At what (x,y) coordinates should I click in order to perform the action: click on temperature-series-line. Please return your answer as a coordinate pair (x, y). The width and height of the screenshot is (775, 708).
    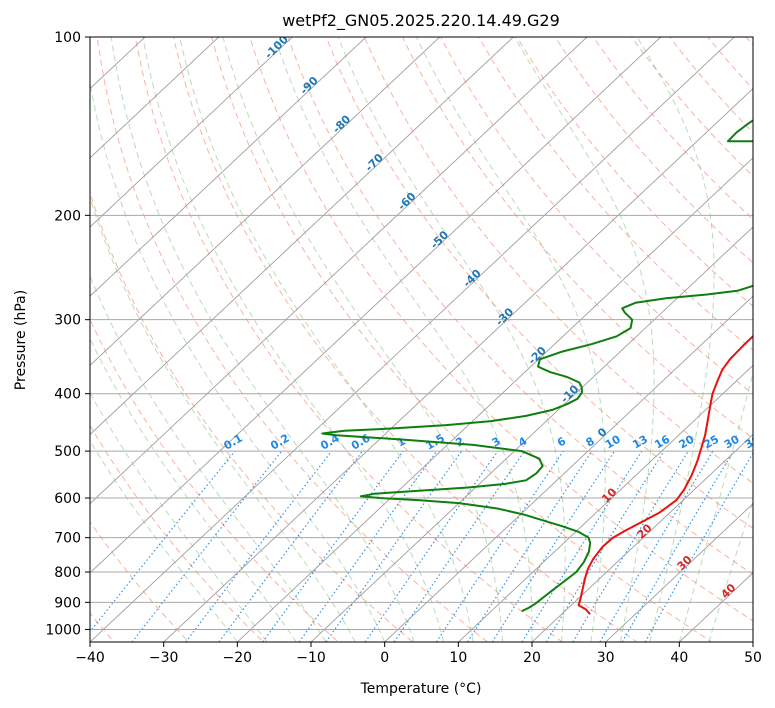
    Looking at the image, I should click on (665, 474).